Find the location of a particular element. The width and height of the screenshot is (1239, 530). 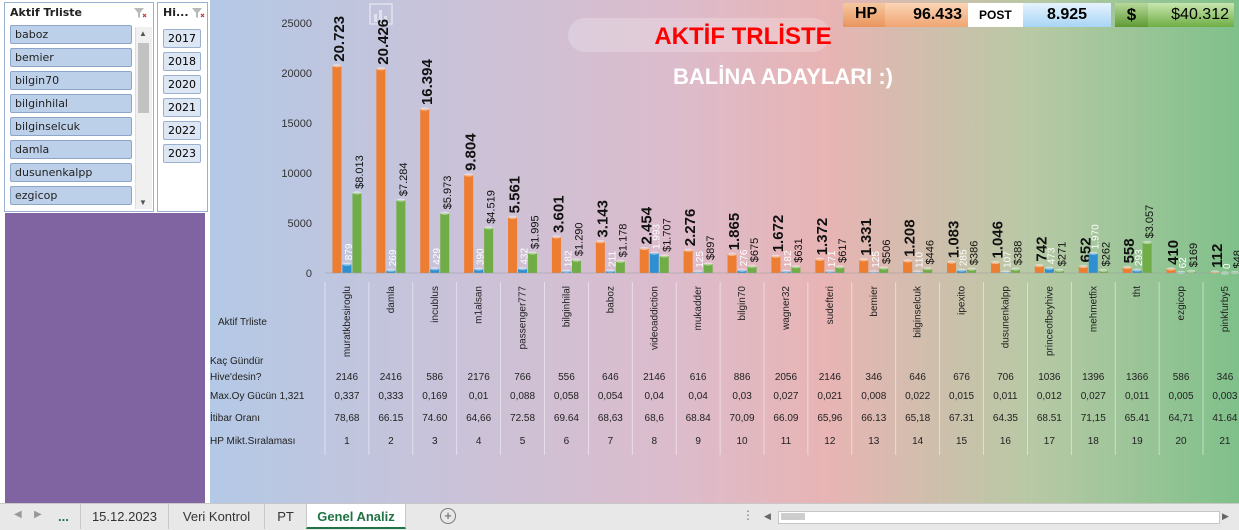

table-cell-days: 886 is located at coordinates (742, 377).